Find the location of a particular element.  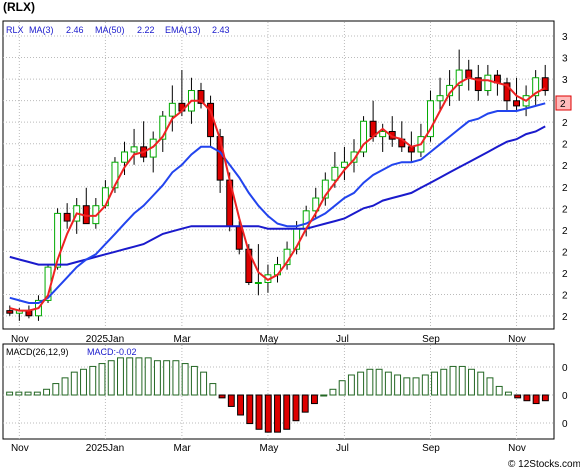

legend-ma3-value: 2.46 is located at coordinates (75, 30).